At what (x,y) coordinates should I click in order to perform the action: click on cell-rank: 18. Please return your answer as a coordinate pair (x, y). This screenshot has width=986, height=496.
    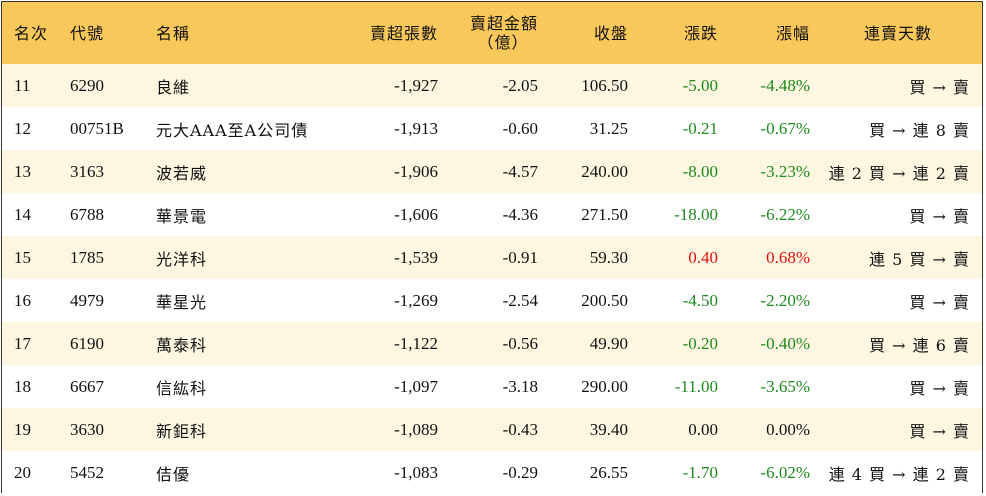
    Looking at the image, I should click on (22, 386).